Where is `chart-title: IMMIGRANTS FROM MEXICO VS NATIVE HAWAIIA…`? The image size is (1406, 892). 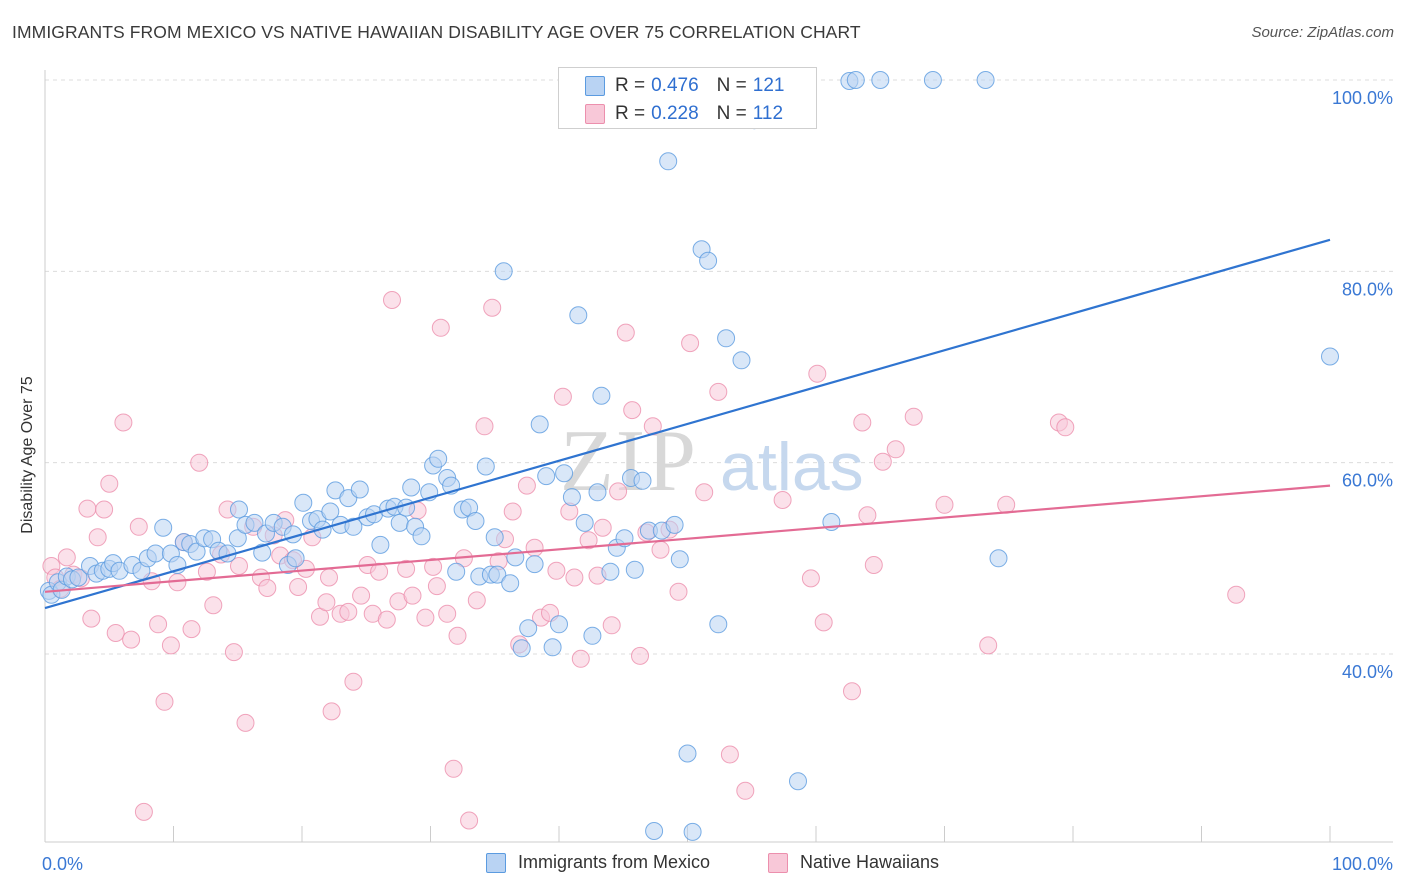 chart-title: IMMIGRANTS FROM MEXICO VS NATIVE HAWAIIA… is located at coordinates (436, 32).